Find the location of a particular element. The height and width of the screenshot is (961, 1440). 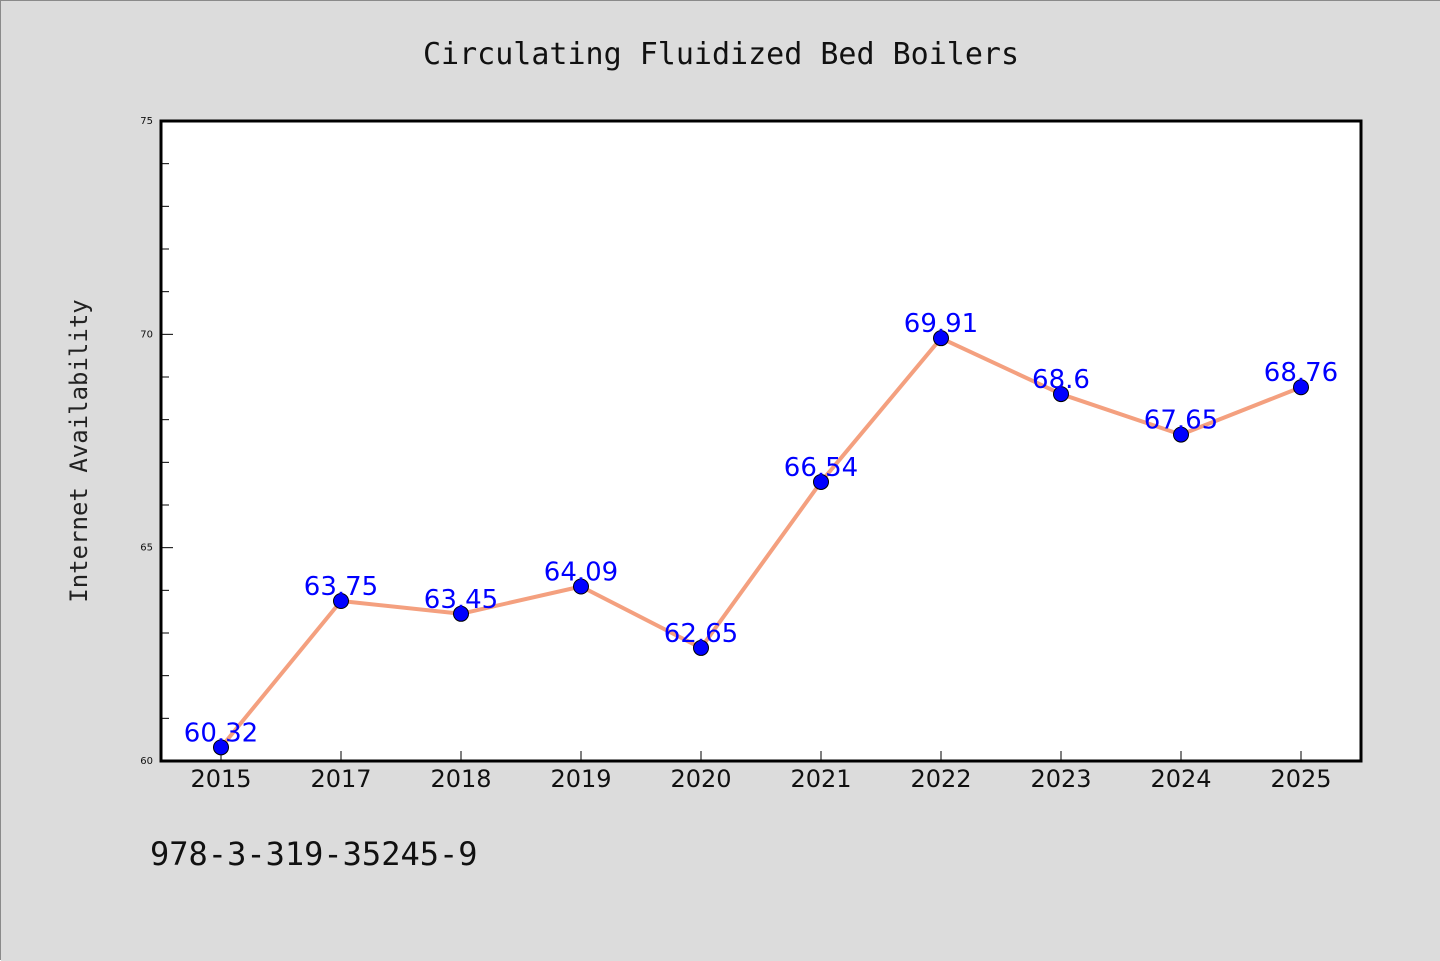

x-tick-label: 2024 is located at coordinates (1180, 779).